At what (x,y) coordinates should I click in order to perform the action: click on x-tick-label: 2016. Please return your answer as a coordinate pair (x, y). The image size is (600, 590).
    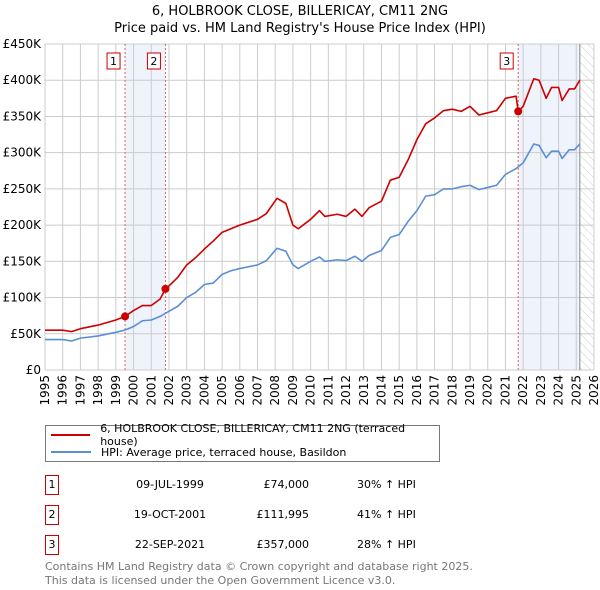
    Looking at the image, I should click on (417, 390).